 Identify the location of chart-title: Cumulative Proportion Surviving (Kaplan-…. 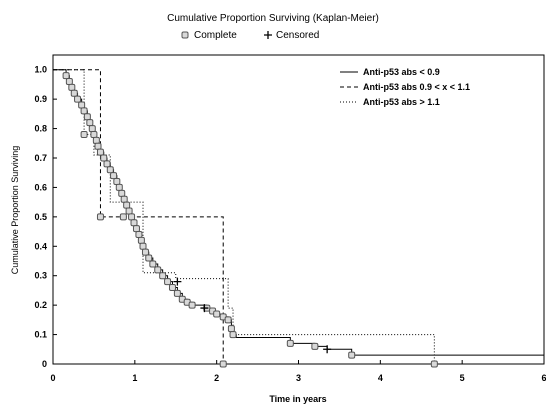
(273, 18).